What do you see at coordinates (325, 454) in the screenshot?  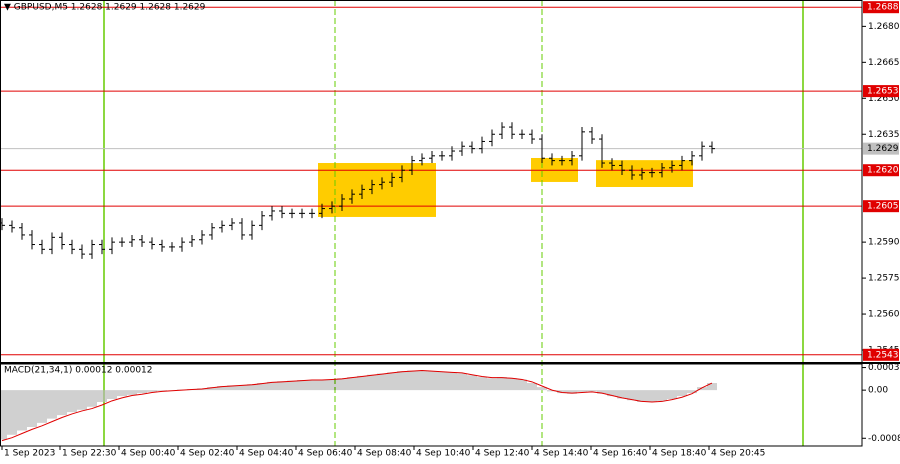 I see `x-tick-label: 4 Sep 06:40` at bounding box center [325, 454].